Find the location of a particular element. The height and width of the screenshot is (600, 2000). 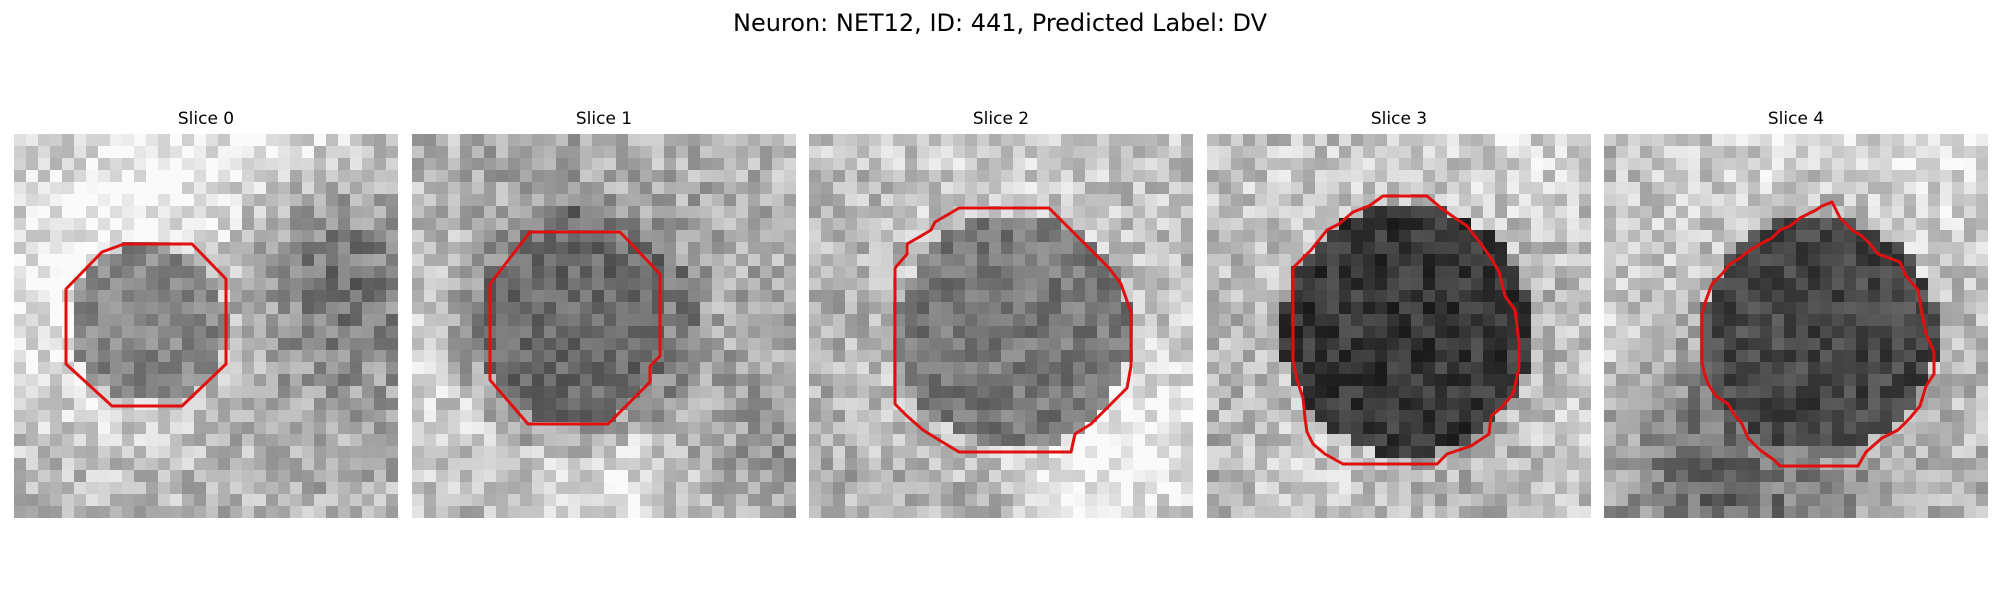

slice-title: Slice 4 is located at coordinates (1796, 119).